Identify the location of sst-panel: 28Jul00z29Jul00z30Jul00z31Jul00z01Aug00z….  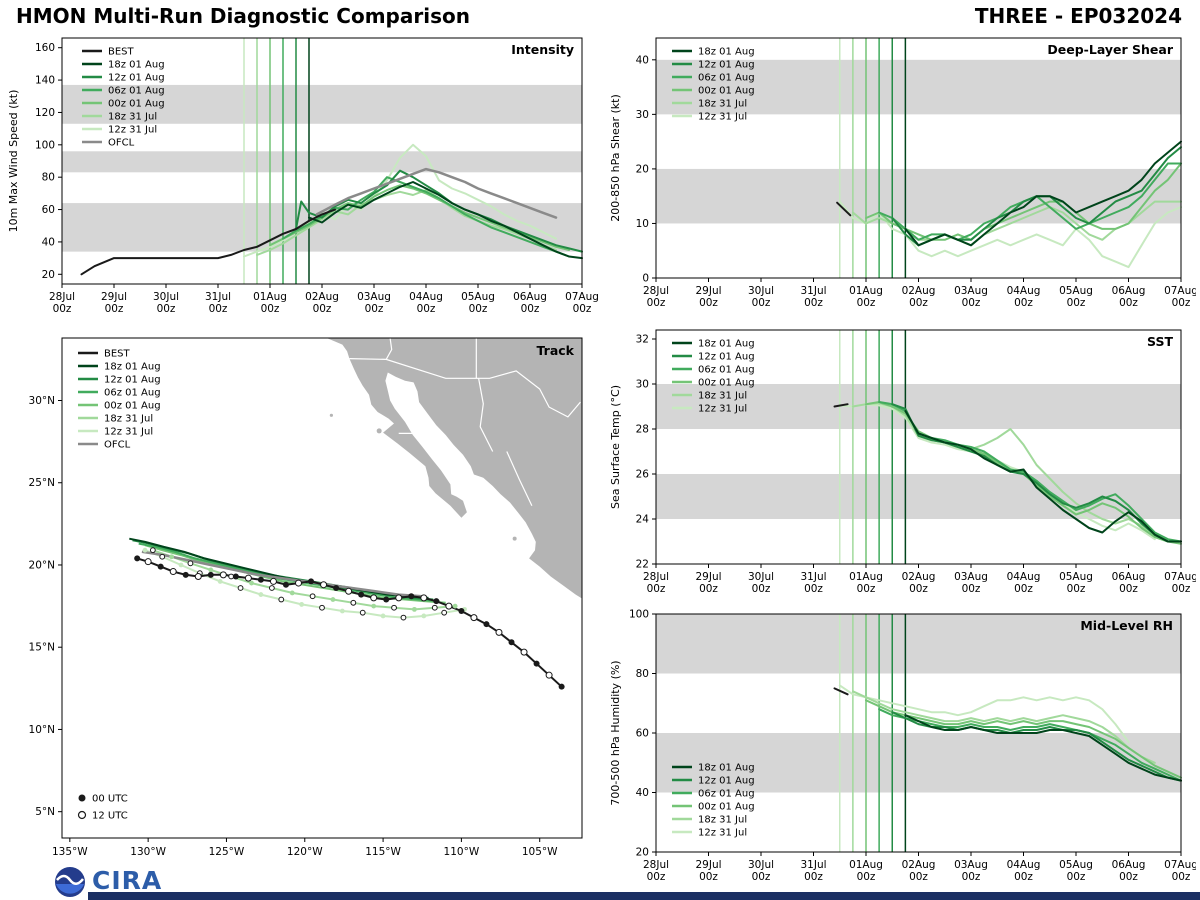
(902, 462).